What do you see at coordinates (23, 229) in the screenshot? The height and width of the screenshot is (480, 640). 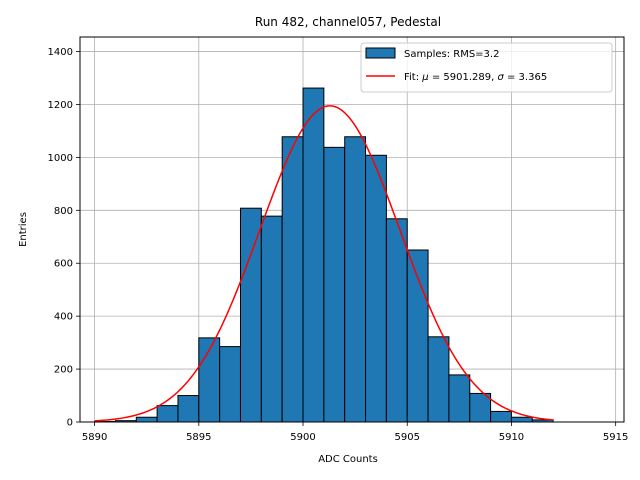 I see `y-axis-label: Entries` at bounding box center [23, 229].